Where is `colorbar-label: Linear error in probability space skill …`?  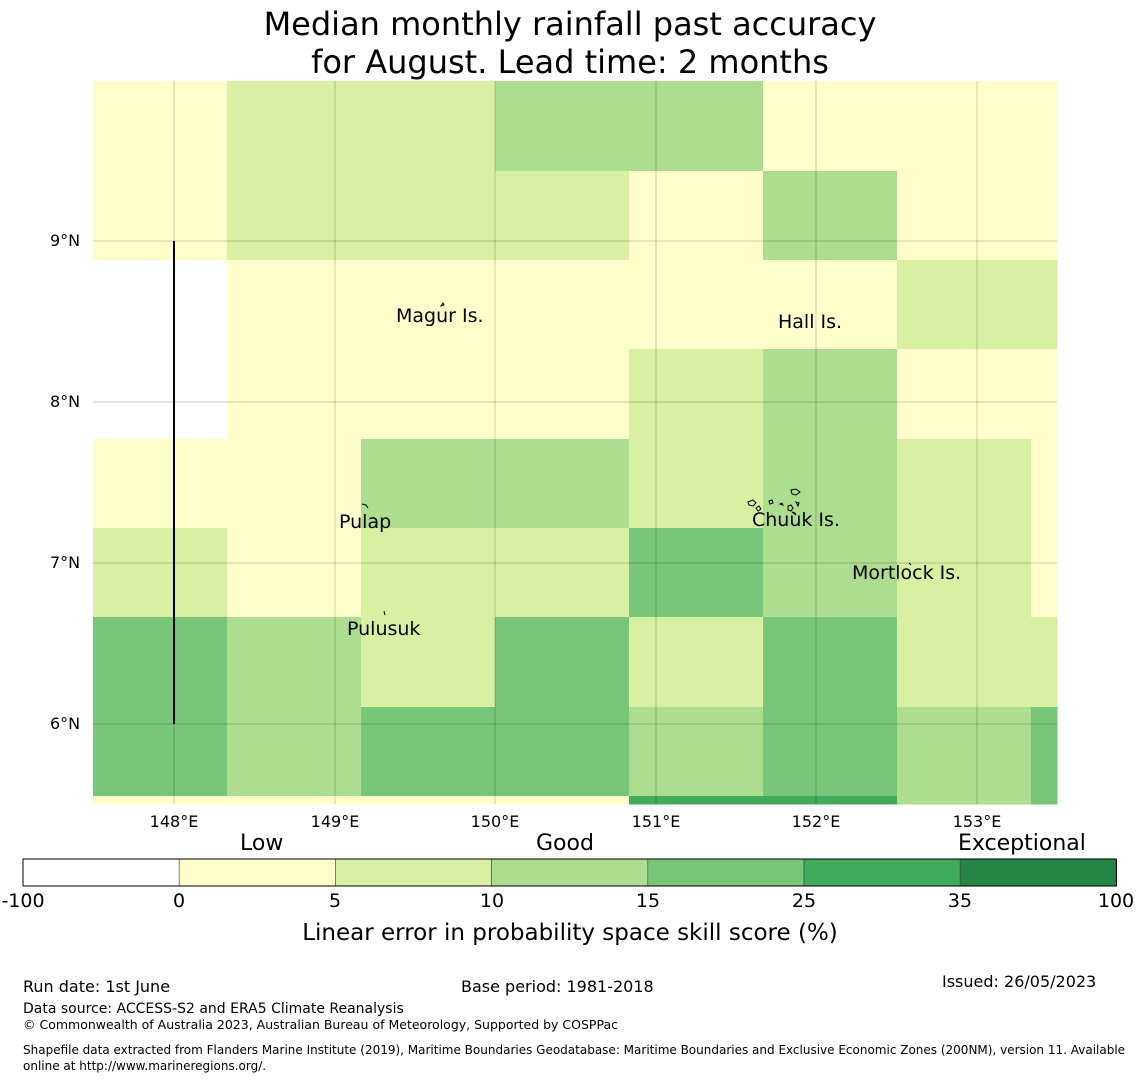
colorbar-label: Linear error in probability space skill … is located at coordinates (570, 933).